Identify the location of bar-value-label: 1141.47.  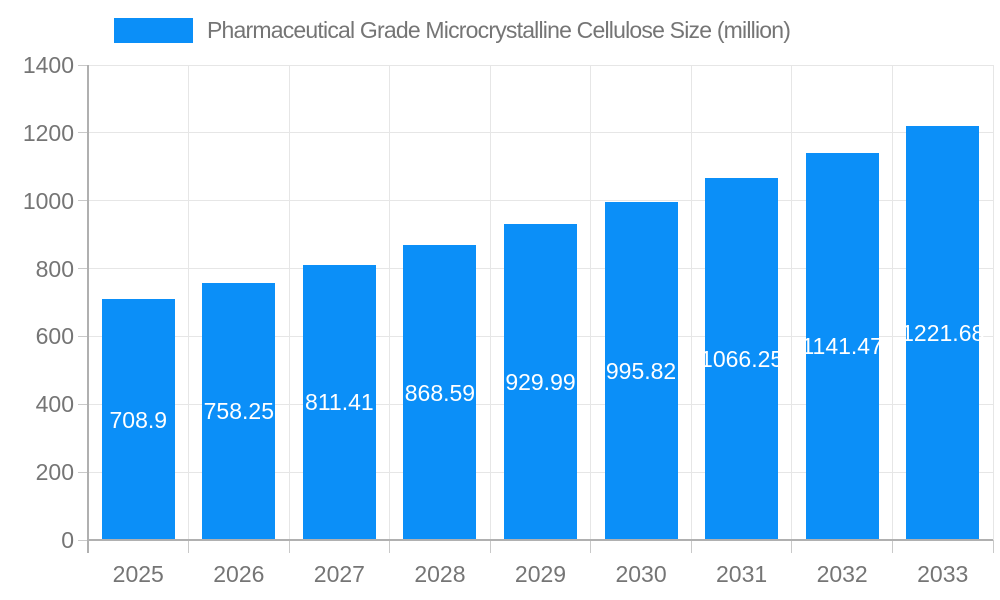
(842, 346).